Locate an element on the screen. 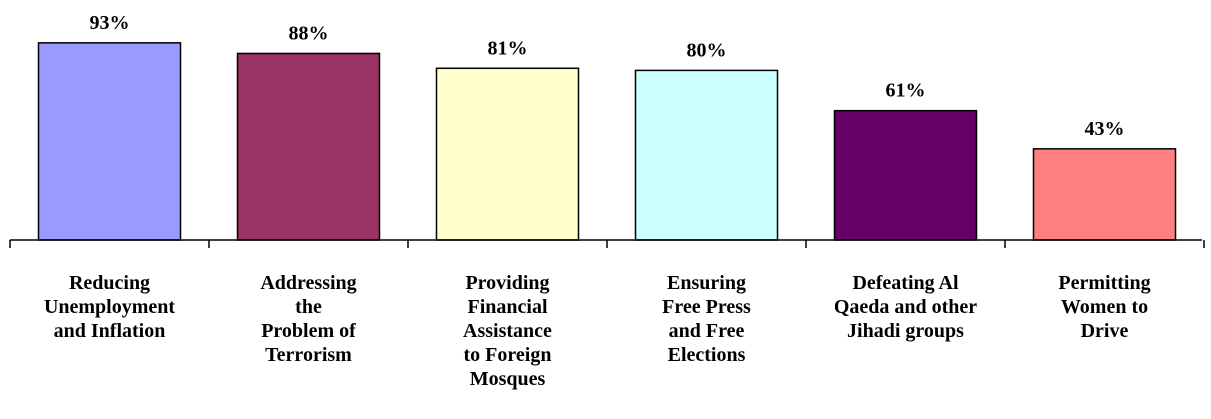  x-tick-label: Defeating Al Qaeda and other Jihadi groups is located at coordinates (905, 307).